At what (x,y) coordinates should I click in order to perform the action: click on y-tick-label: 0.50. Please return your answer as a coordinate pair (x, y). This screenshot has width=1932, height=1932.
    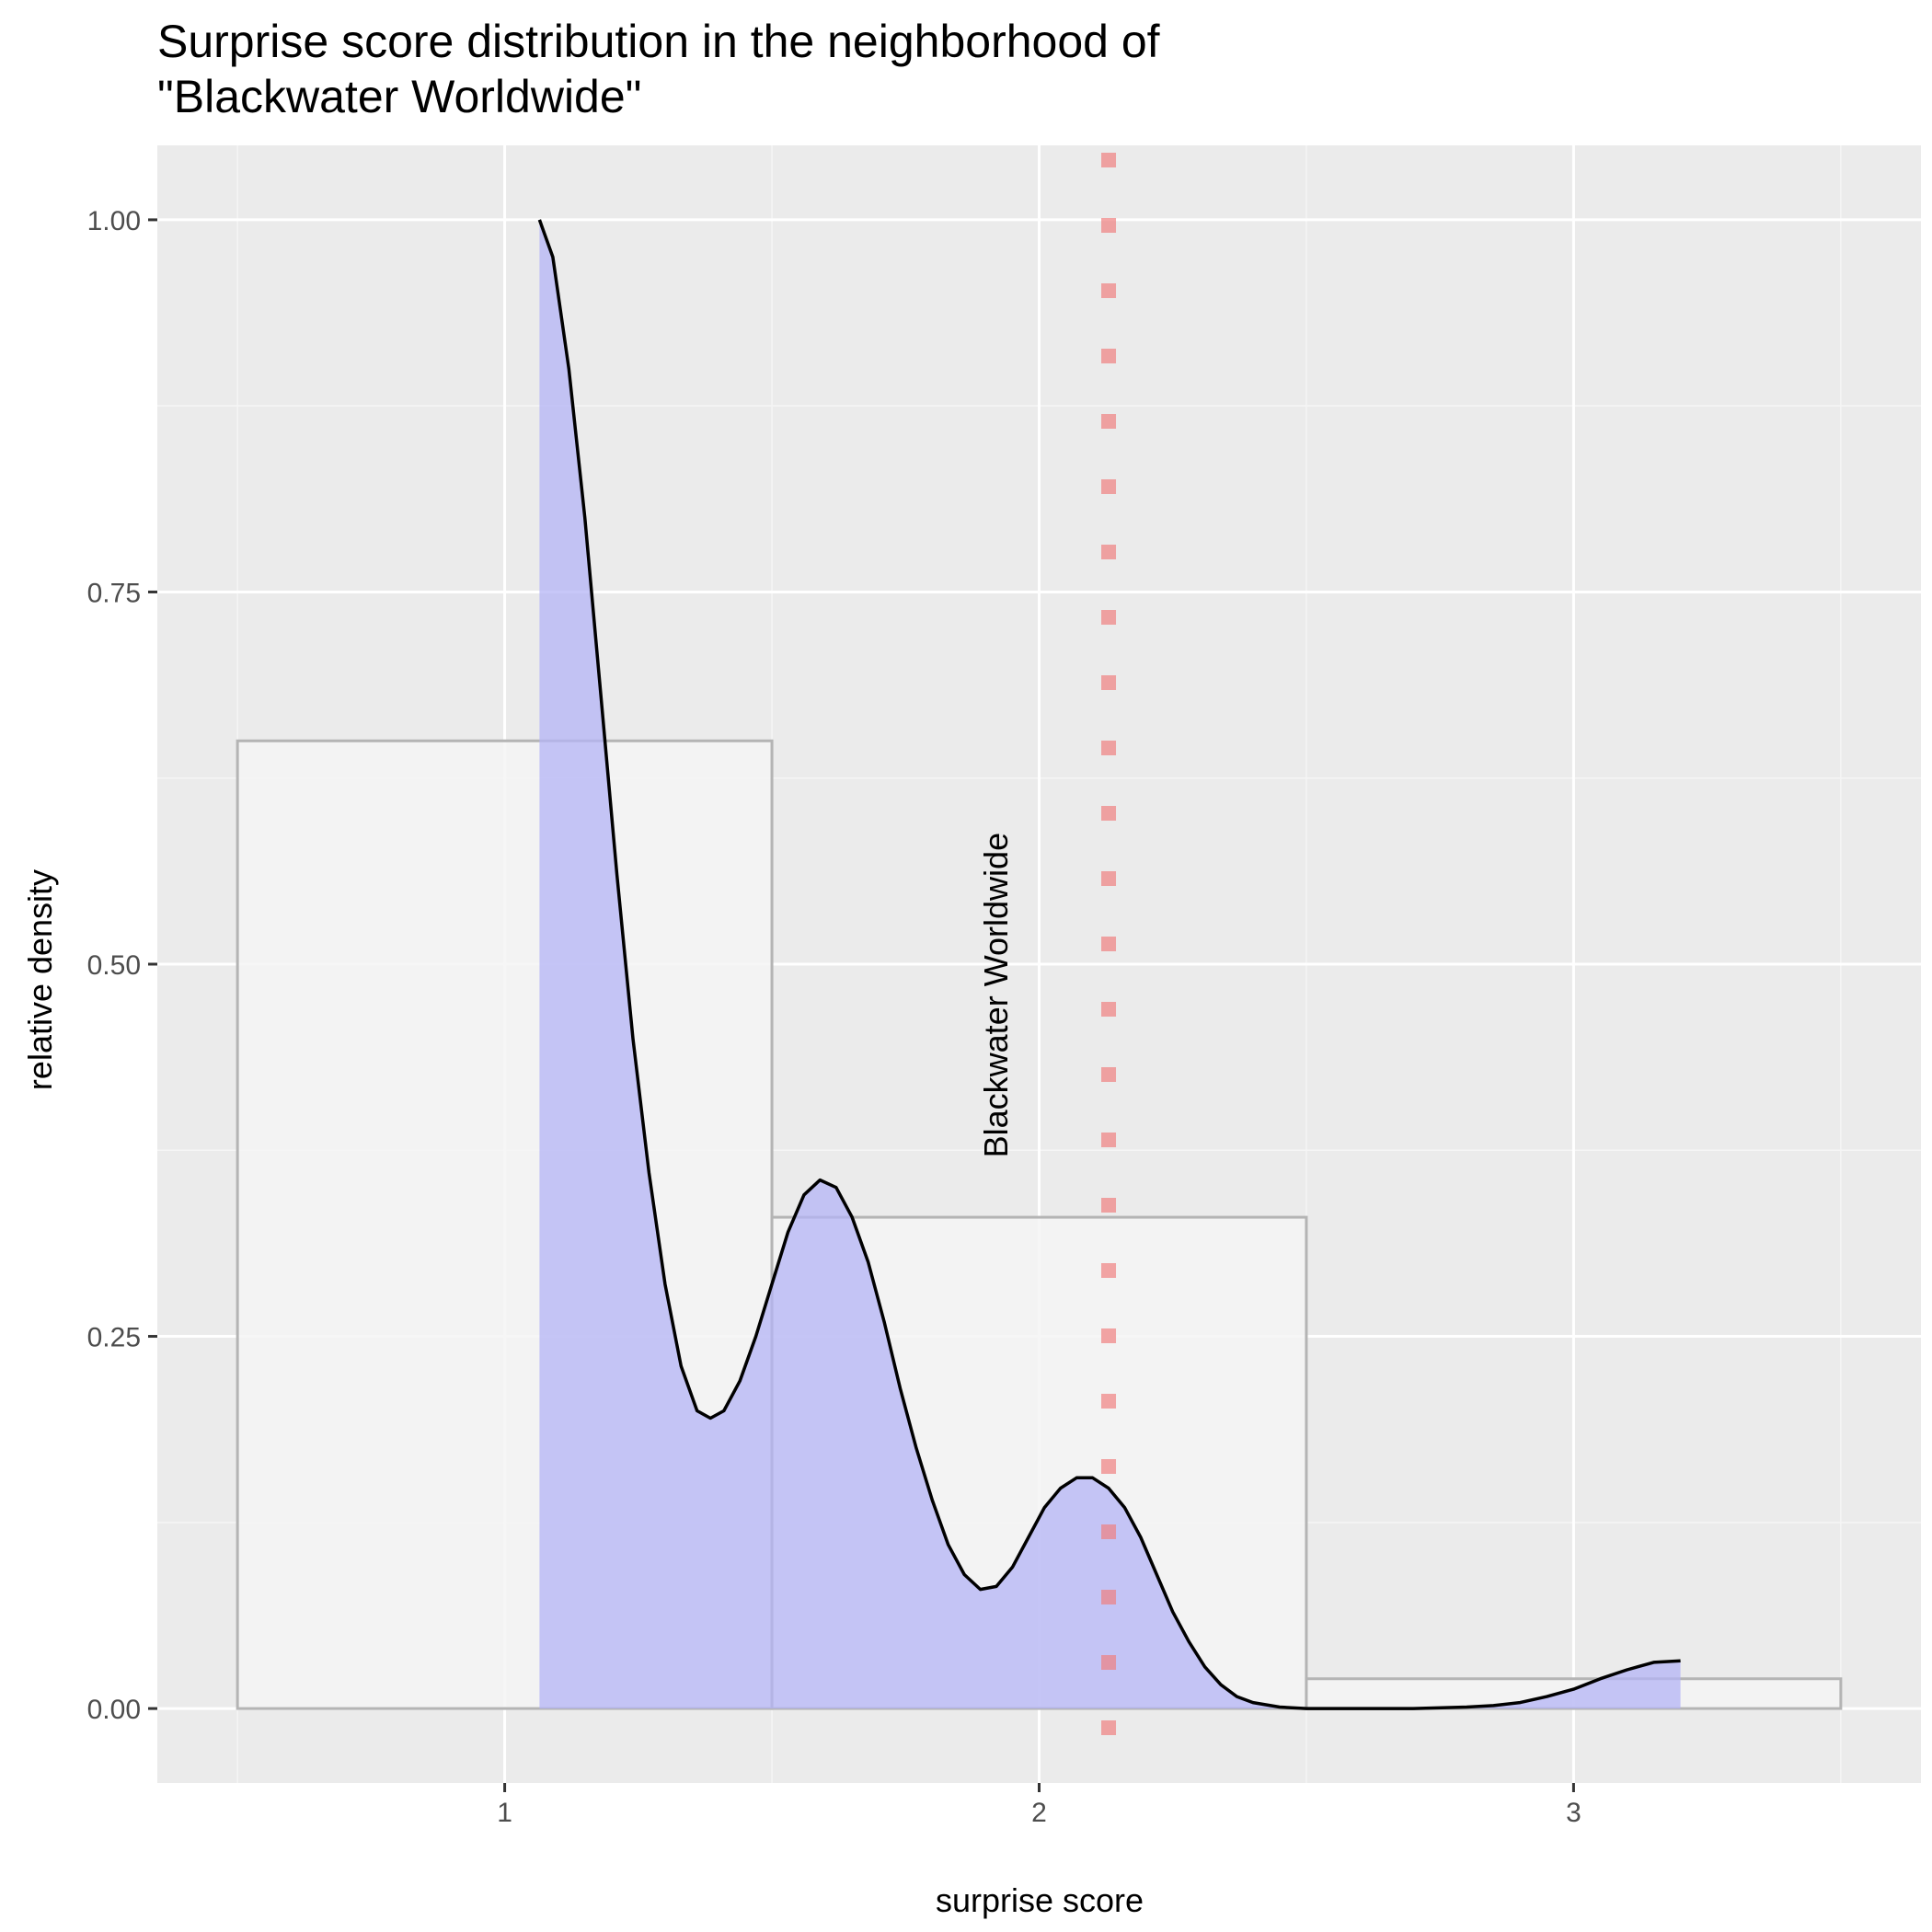
    Looking at the image, I should click on (114, 965).